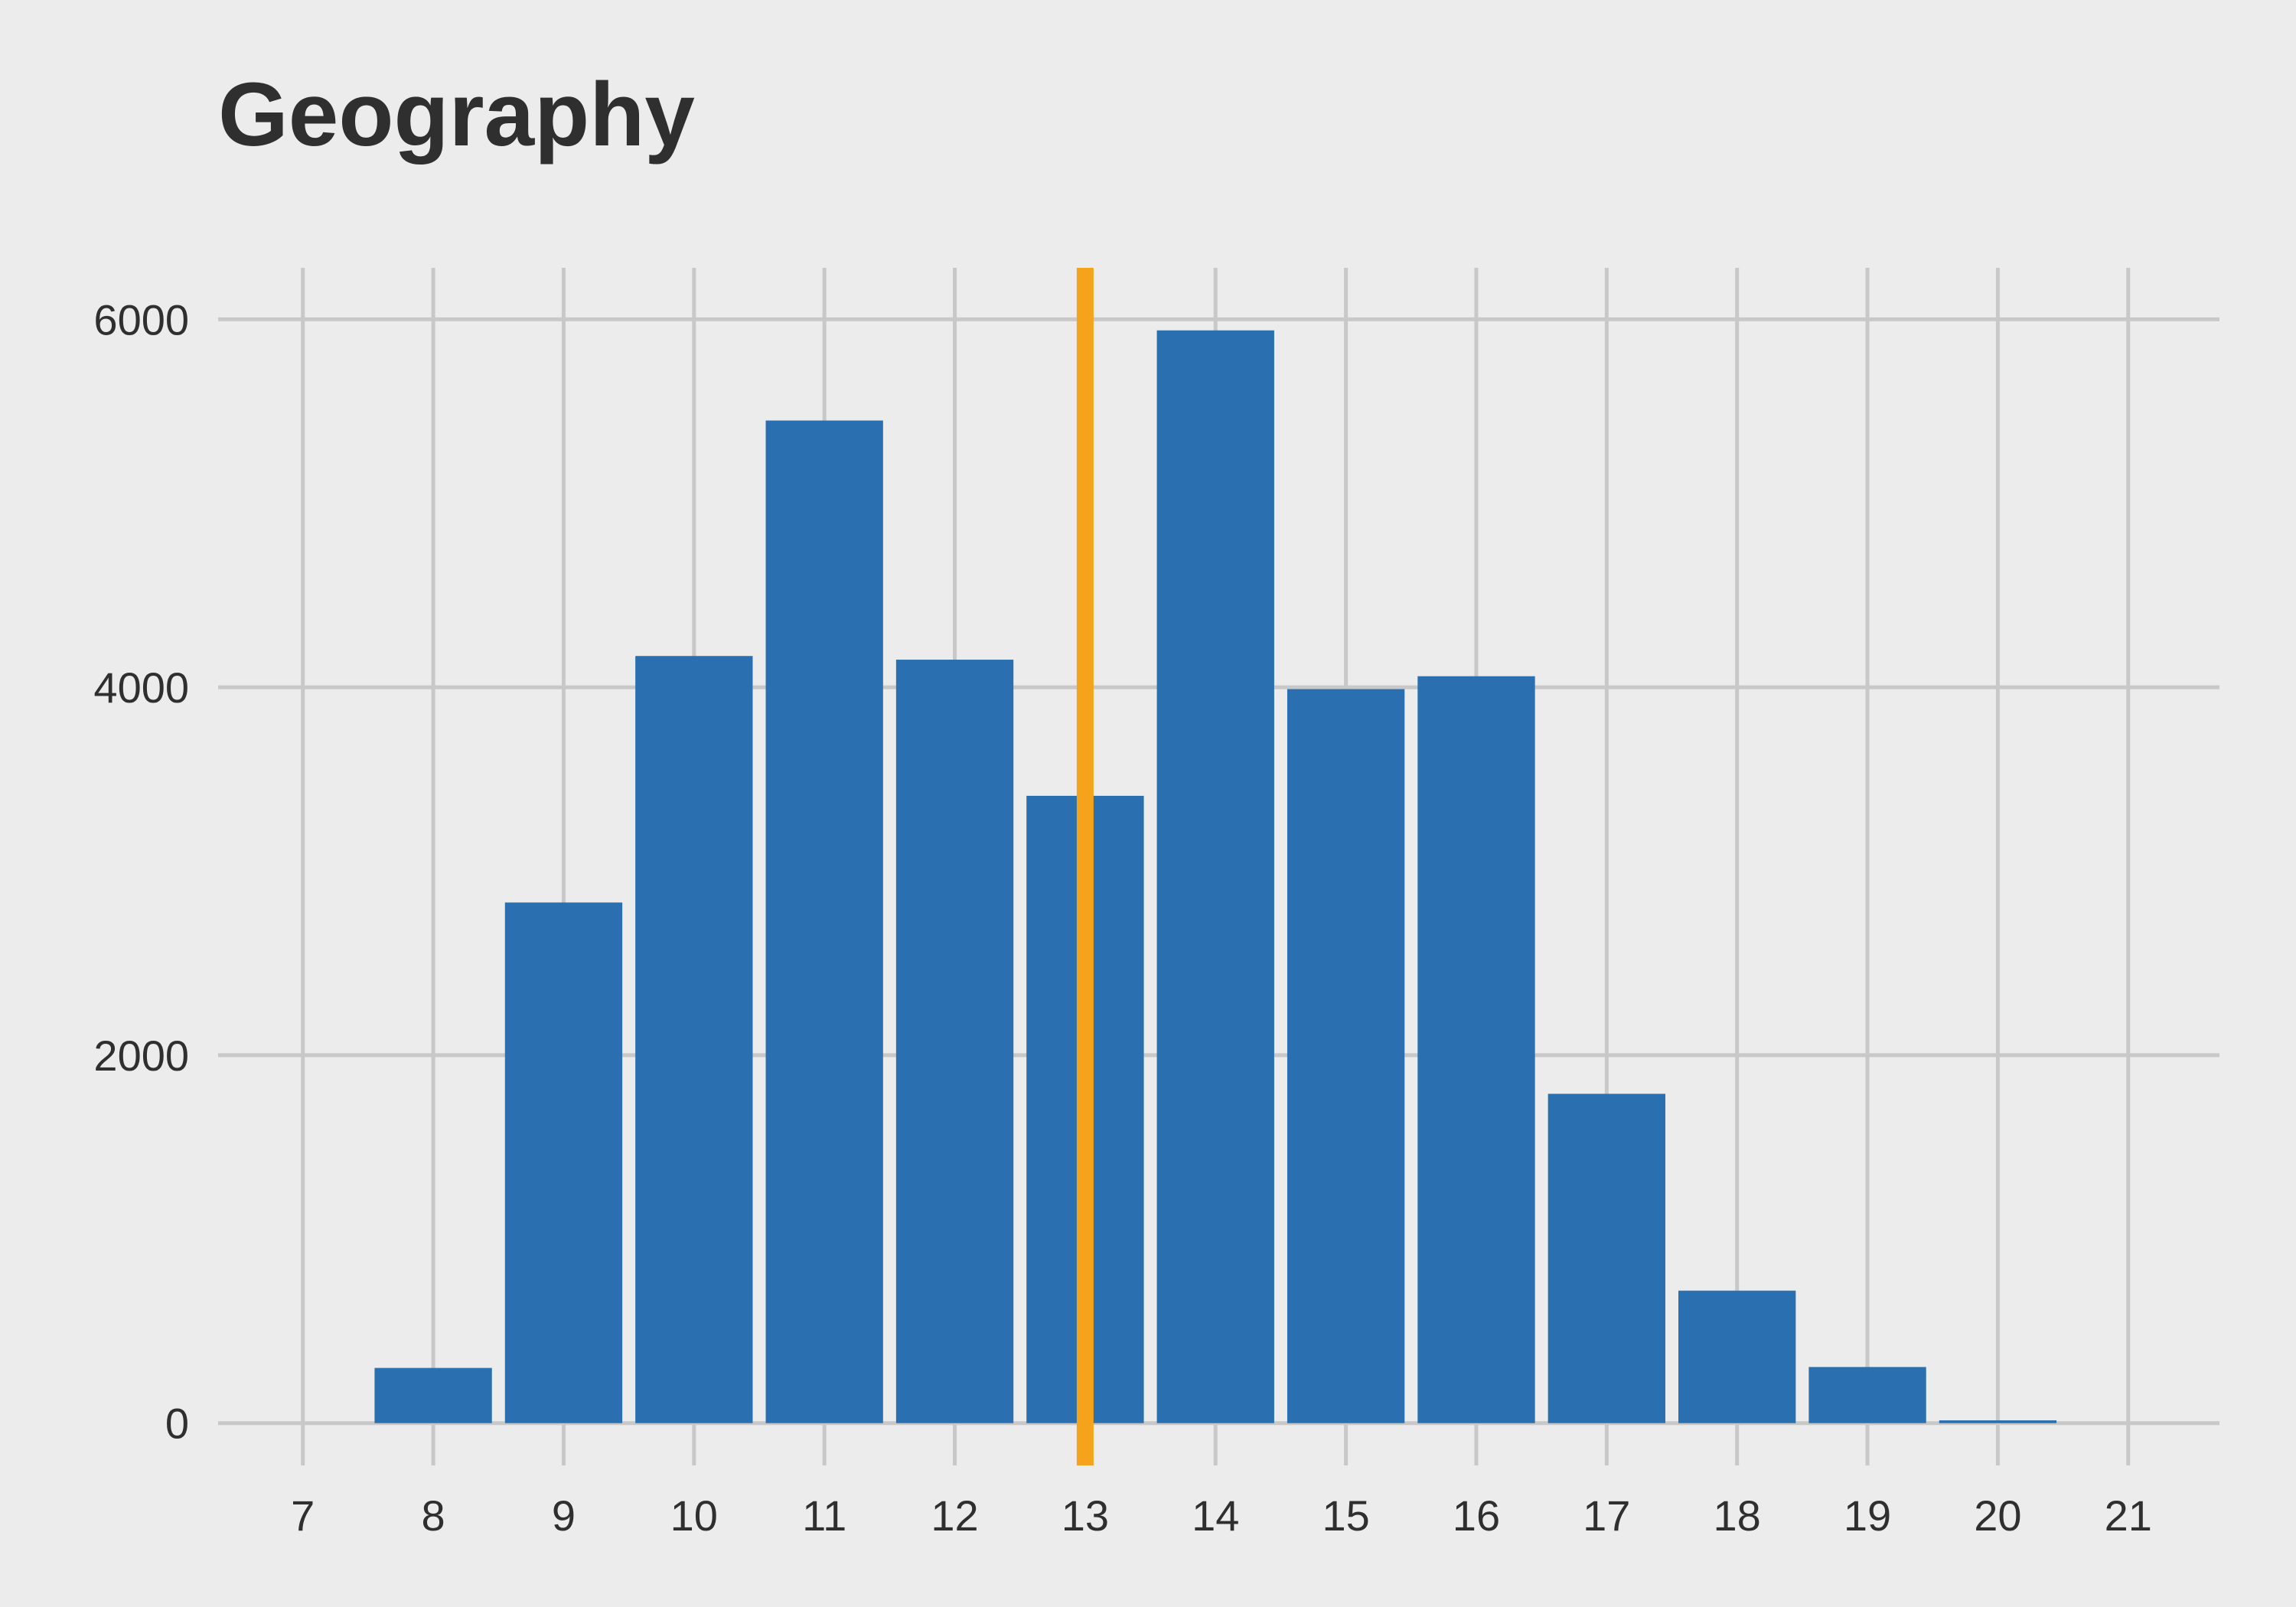 The height and width of the screenshot is (1607, 2296). Describe the element at coordinates (2128, 1515) in the screenshot. I see `x-tick-label: 21` at that location.